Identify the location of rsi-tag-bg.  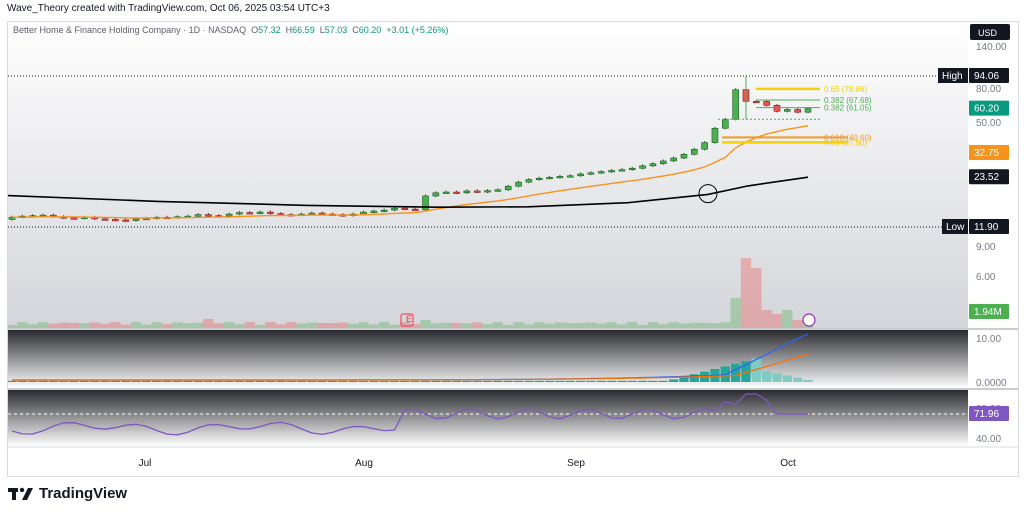
(989, 413).